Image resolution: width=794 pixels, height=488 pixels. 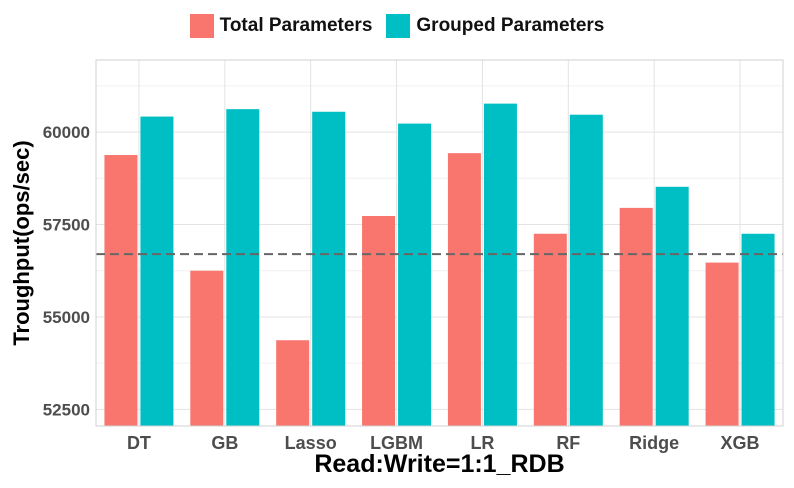 What do you see at coordinates (66, 317) in the screenshot?
I see `y-tick-label: 55000` at bounding box center [66, 317].